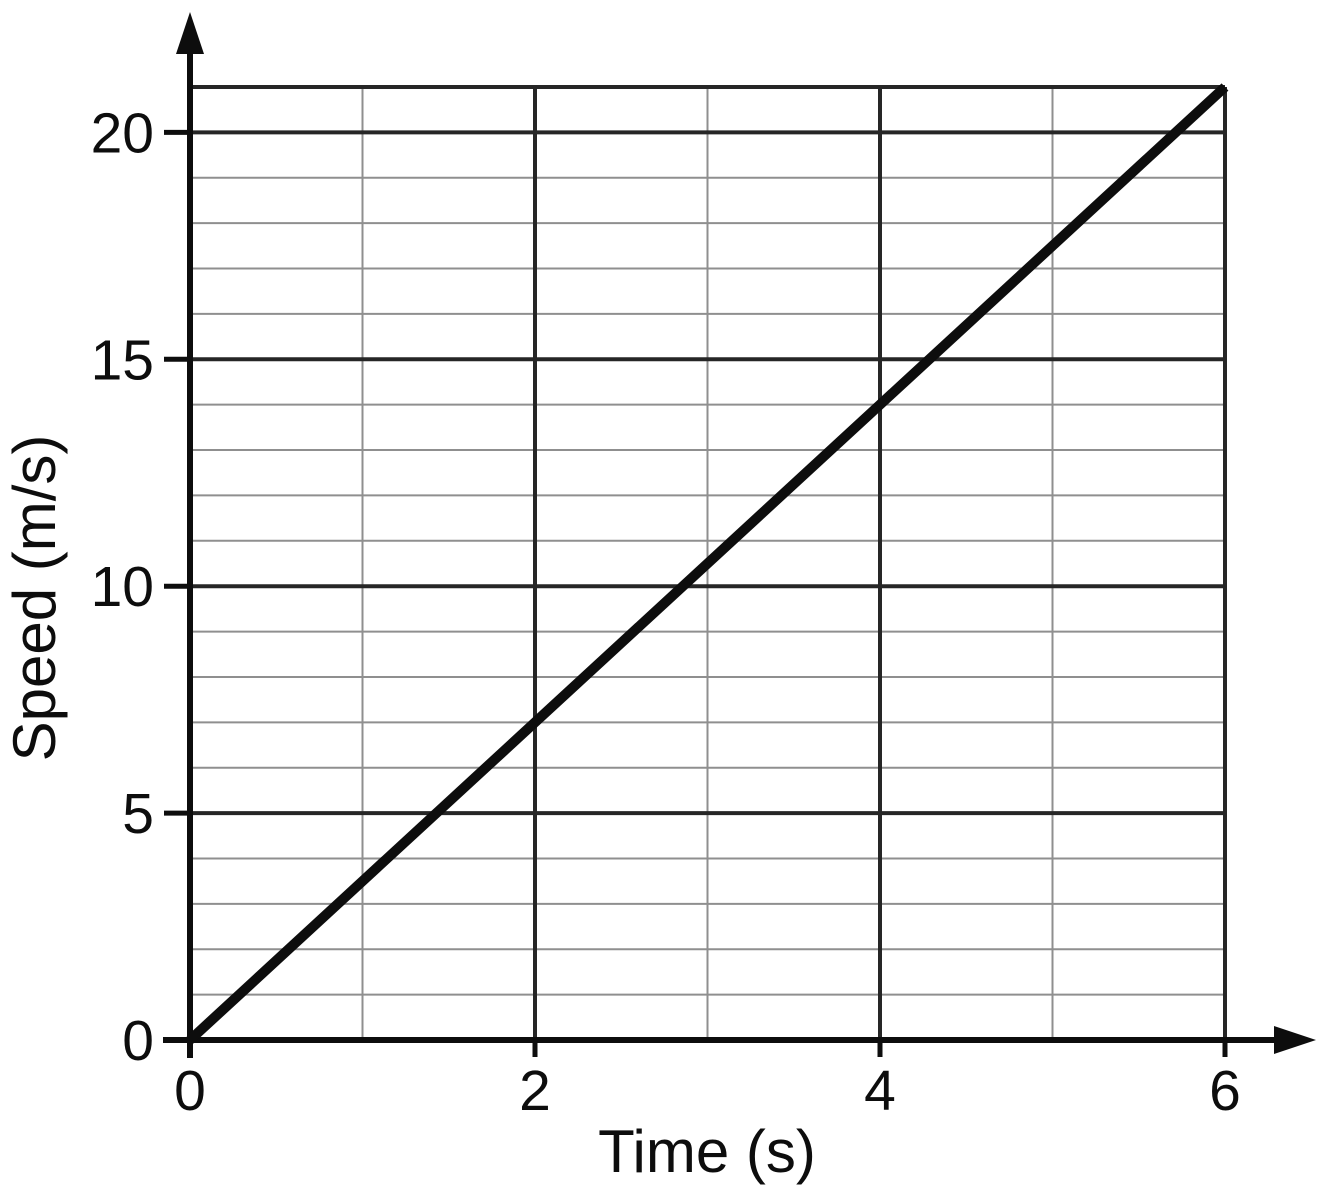 The height and width of the screenshot is (1200, 1339). Describe the element at coordinates (1295, 1040) in the screenshot. I see `x-axis-arrowhead` at that location.